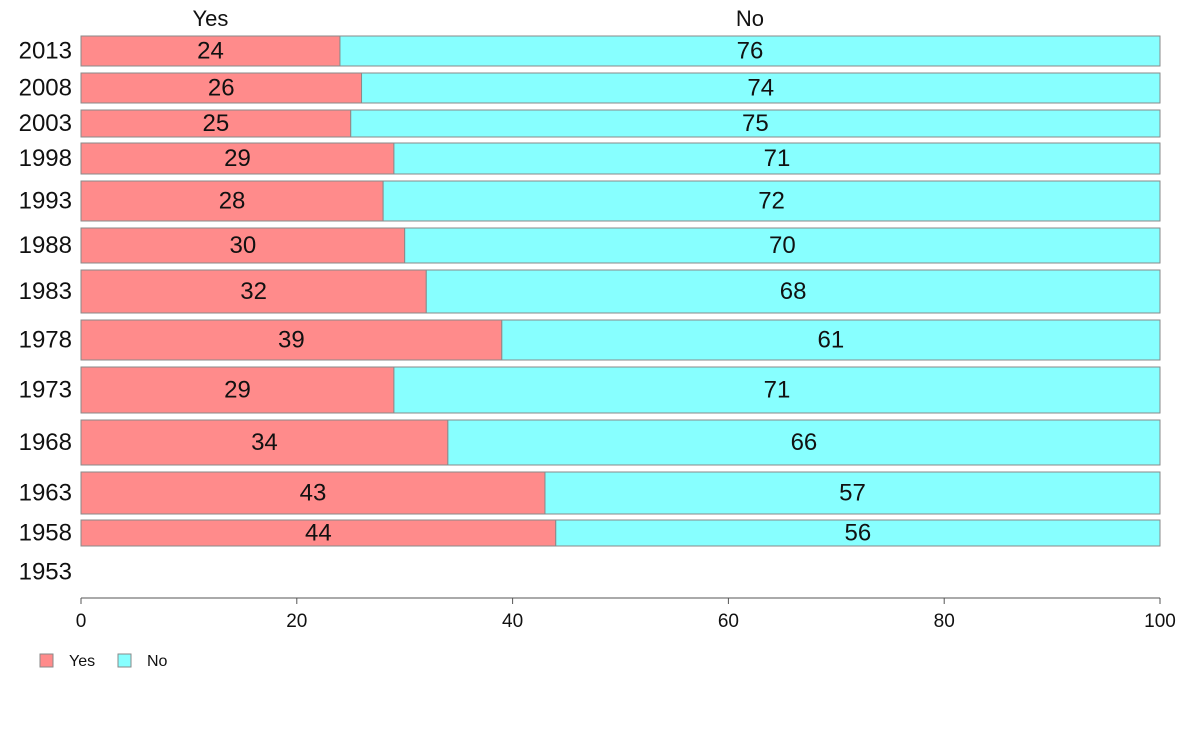 The image size is (1188, 736). I want to click on legend-label-no: No, so click(157, 661).